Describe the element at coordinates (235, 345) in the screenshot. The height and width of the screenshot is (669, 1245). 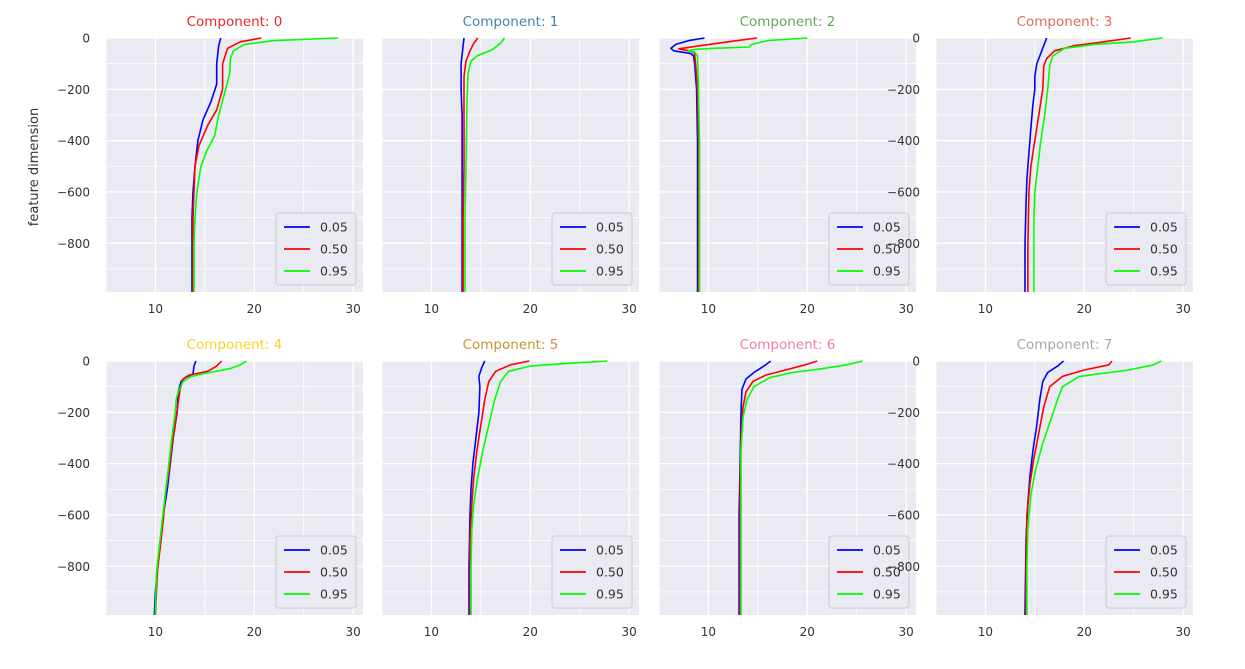
I see `panel-title: Component: 4` at that location.